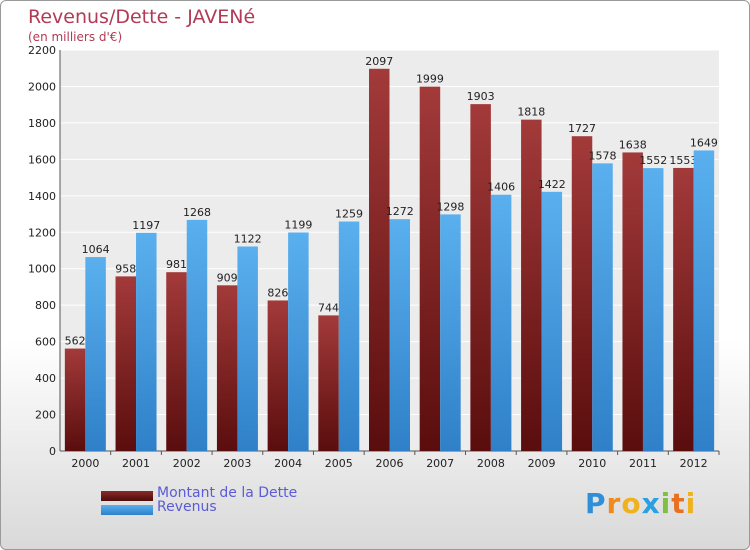 The image size is (750, 550). I want to click on data-label-dette: 744, so click(328, 307).